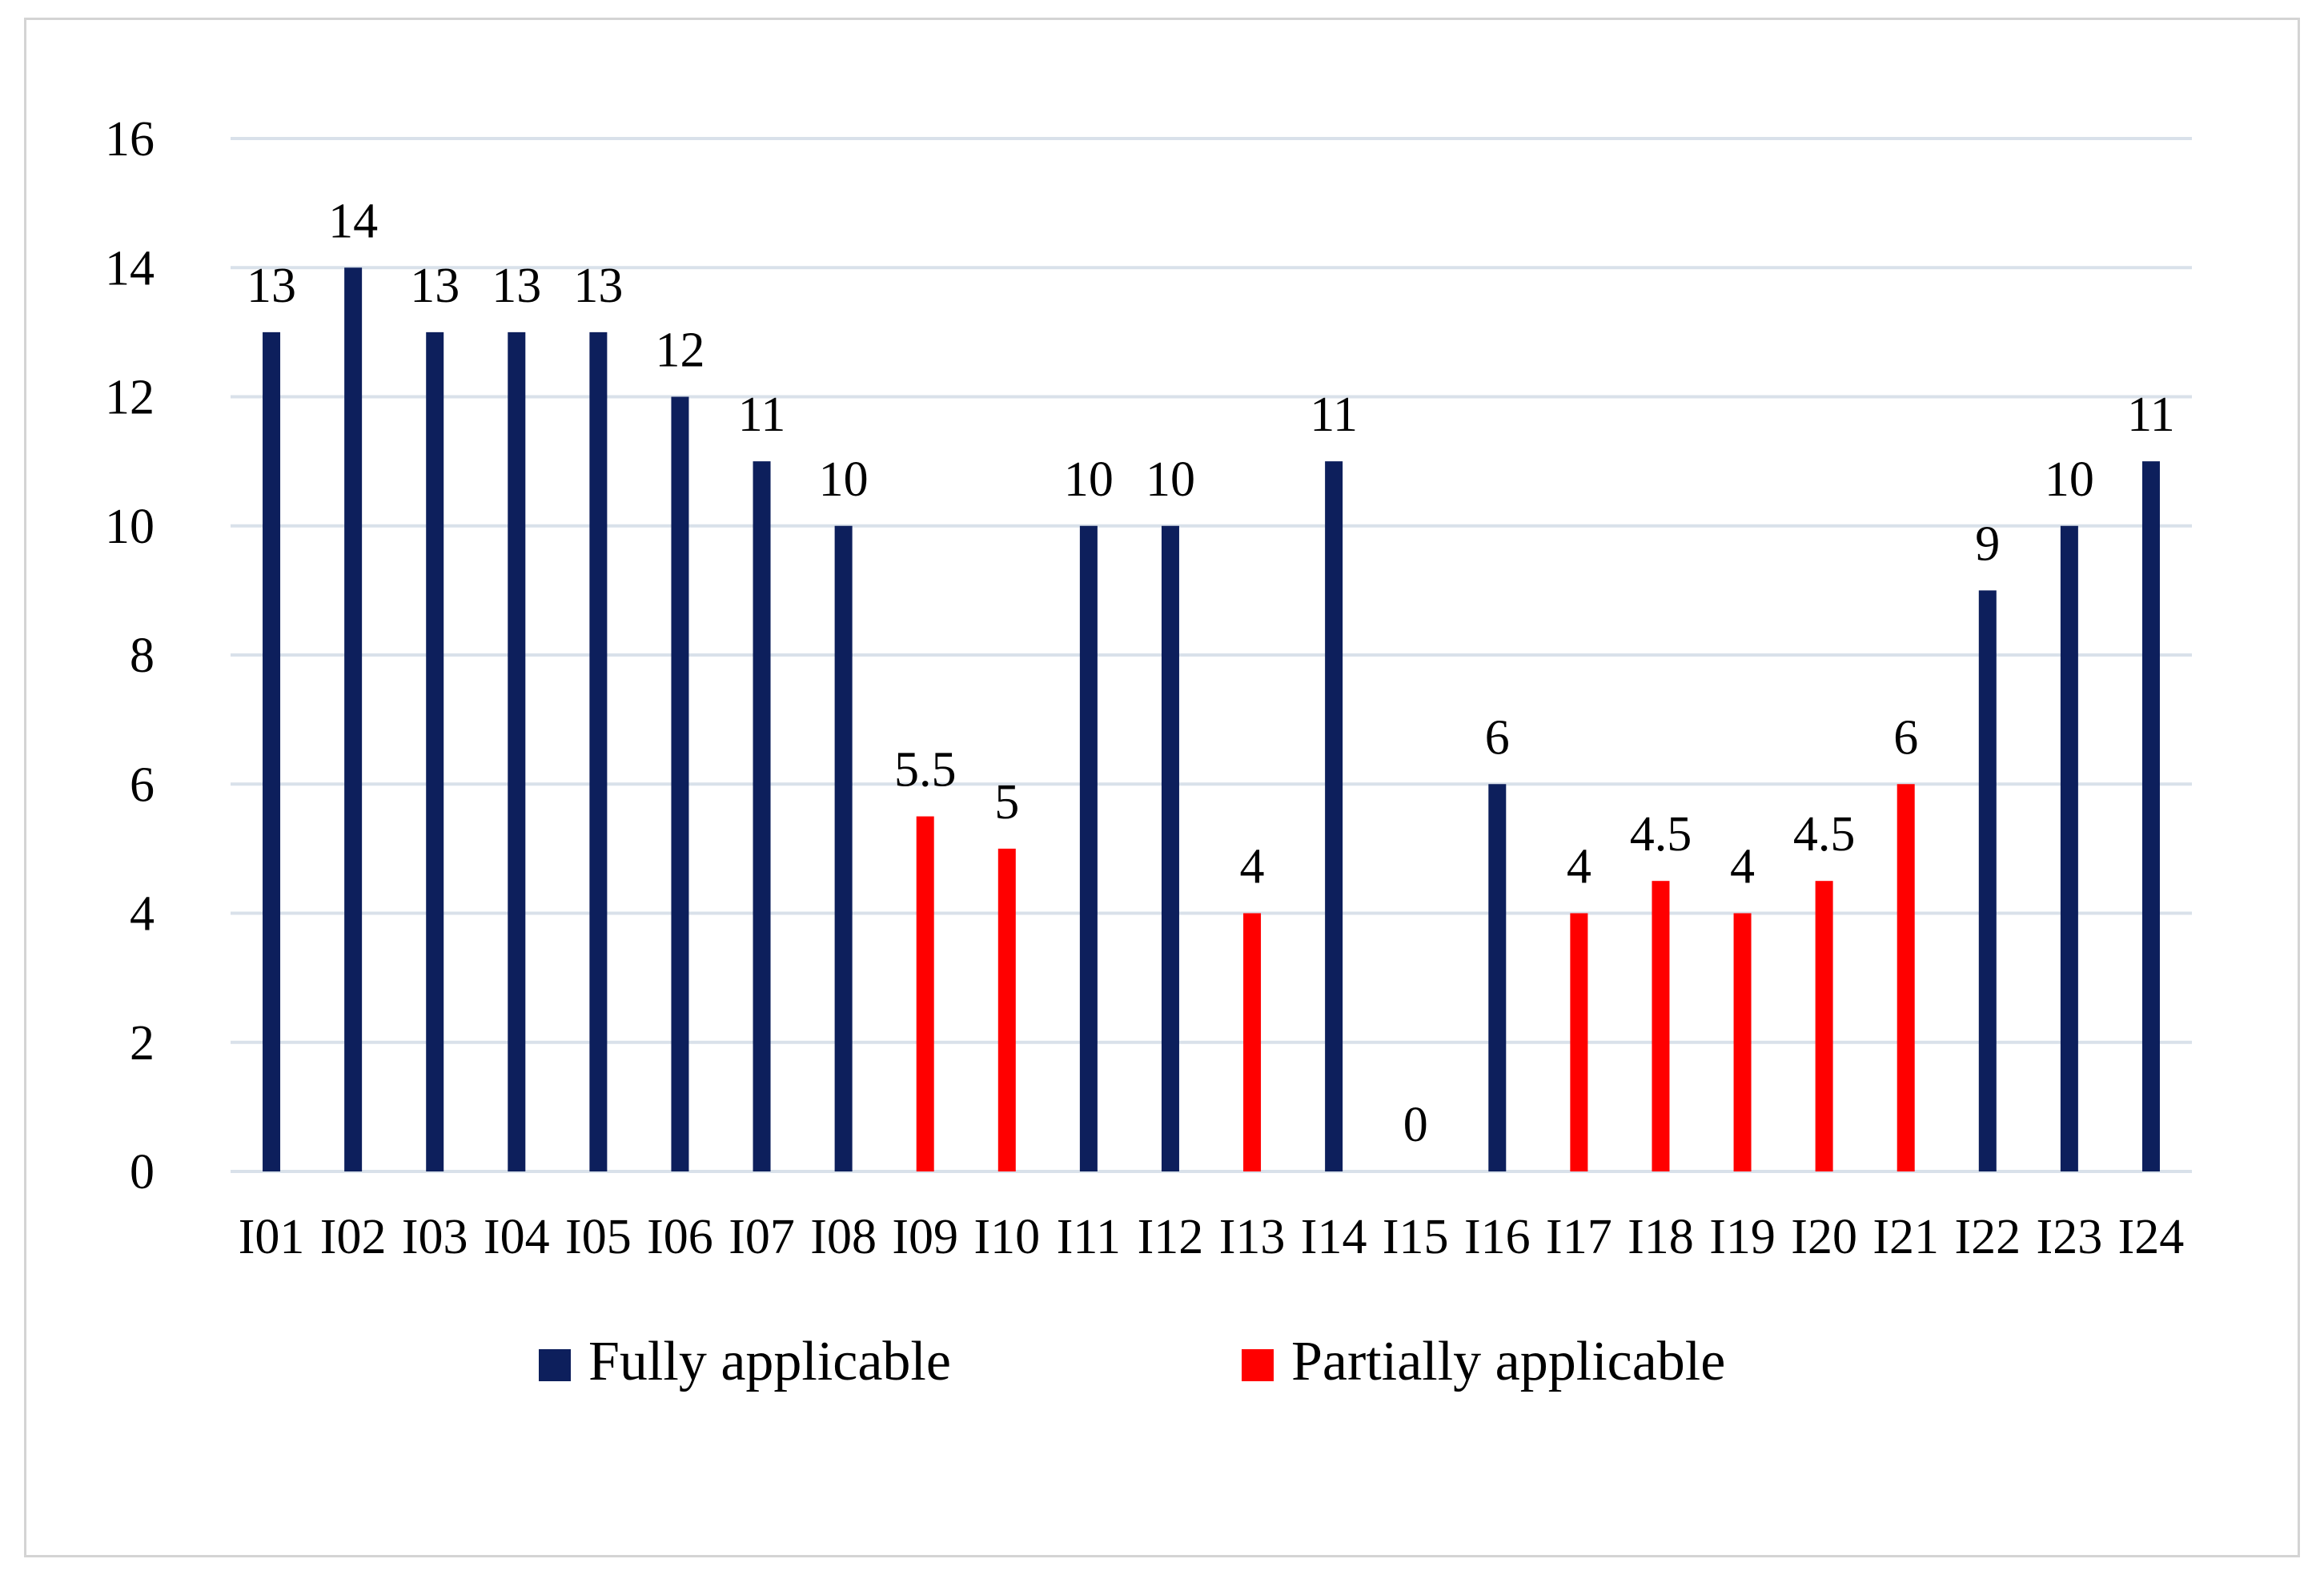  What do you see at coordinates (762, 415) in the screenshot?
I see `data-label-i07: 11` at bounding box center [762, 415].